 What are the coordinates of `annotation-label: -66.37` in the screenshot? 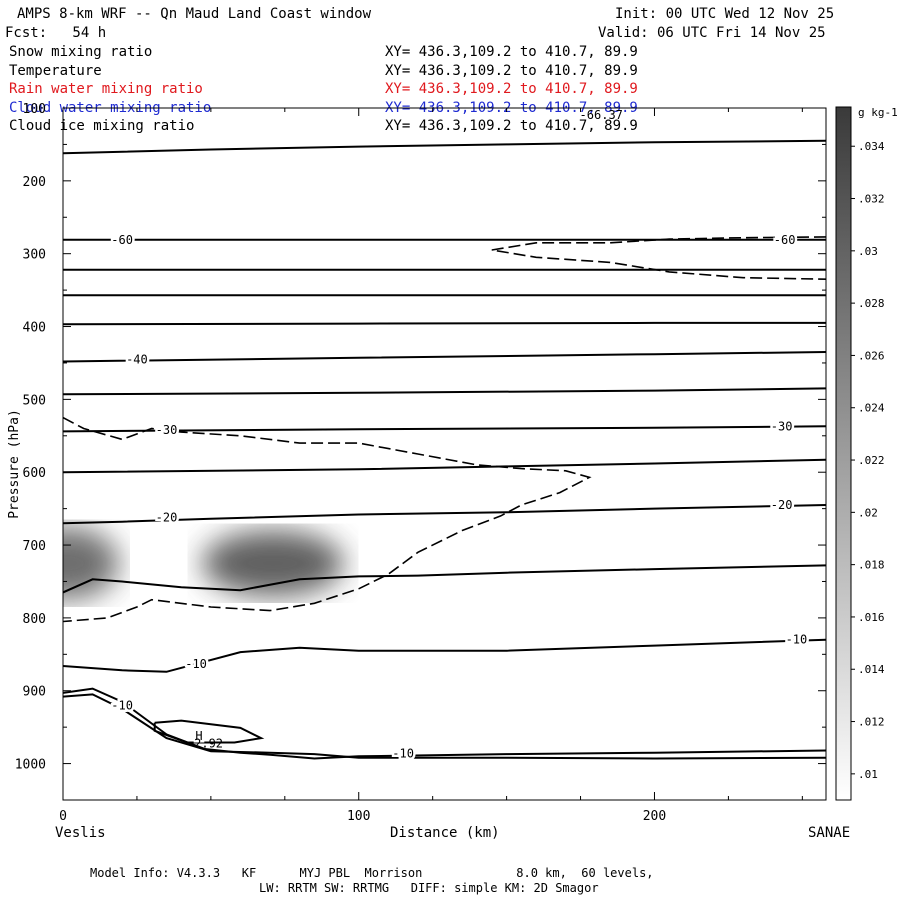 It's located at (601, 115).